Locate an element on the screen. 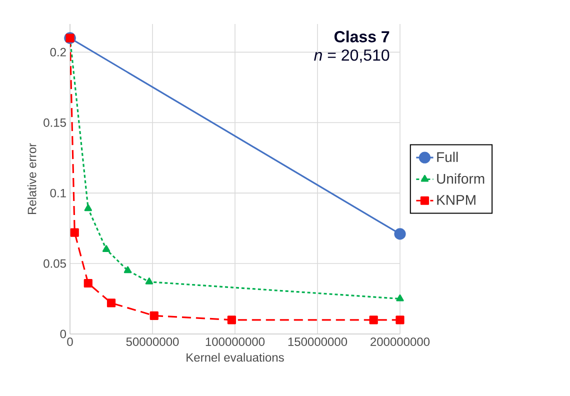 The width and height of the screenshot is (570, 396). y-tick-label: 0.05 is located at coordinates (55, 263).